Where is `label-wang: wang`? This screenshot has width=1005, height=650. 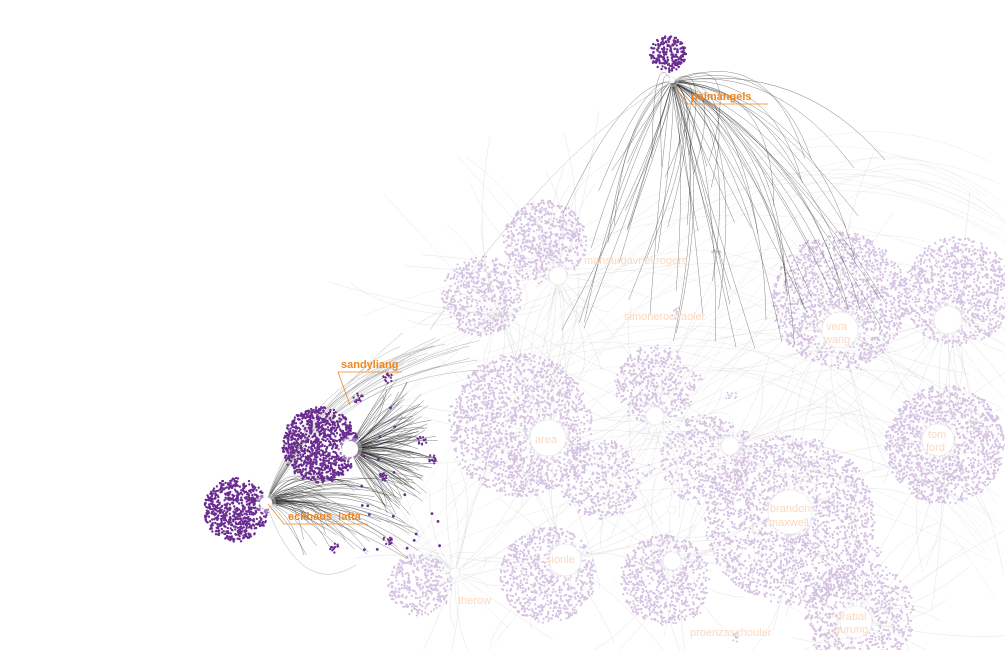
label-wang: wang is located at coordinates (836, 340).